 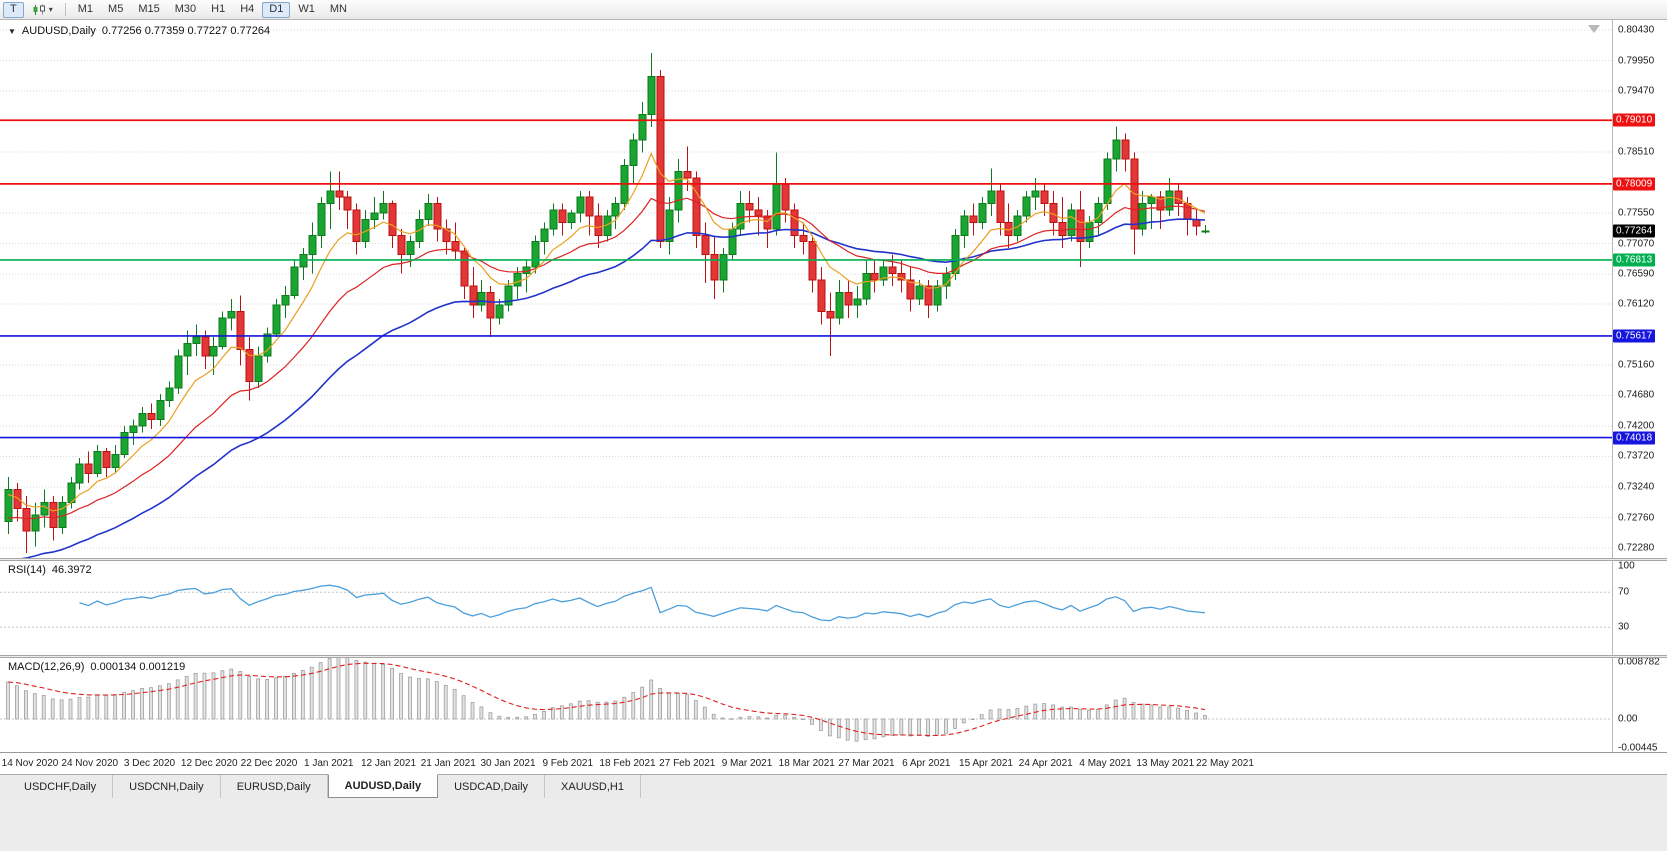 I want to click on macd-current-values: 0.000134 0.001219, so click(x=138, y=667).